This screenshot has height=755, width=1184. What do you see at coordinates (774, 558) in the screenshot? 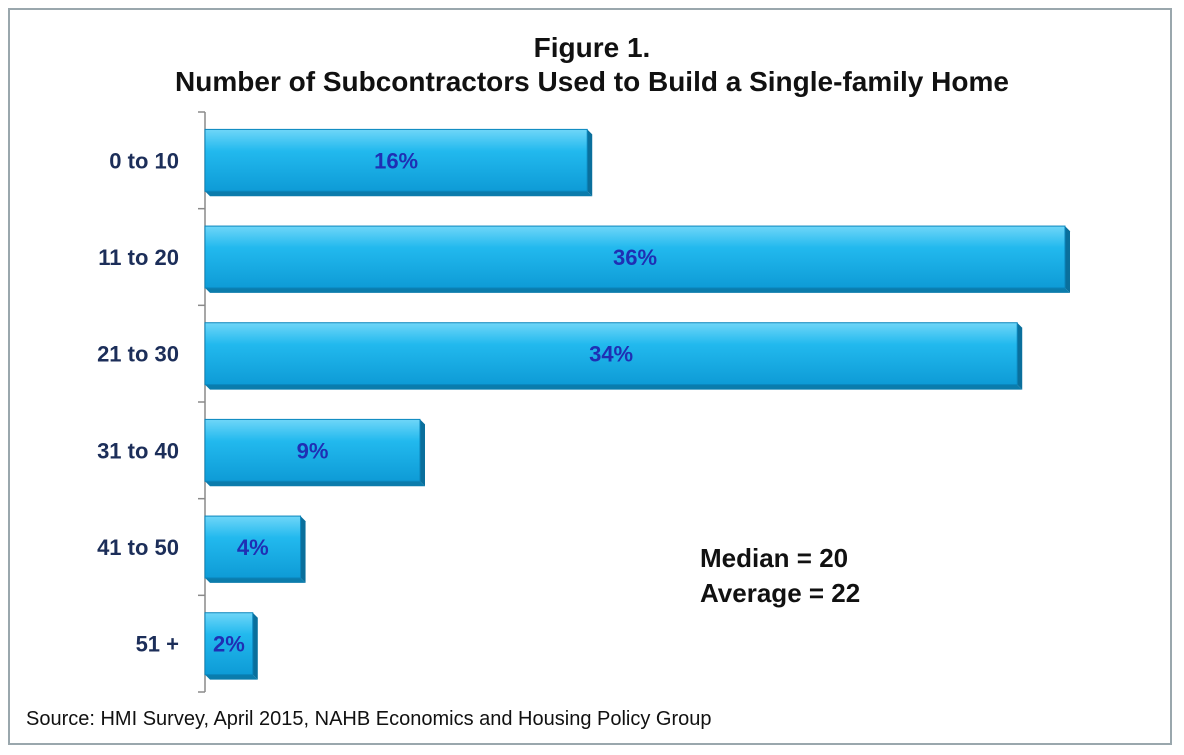
I see `median-annotation: Median = 20` at bounding box center [774, 558].